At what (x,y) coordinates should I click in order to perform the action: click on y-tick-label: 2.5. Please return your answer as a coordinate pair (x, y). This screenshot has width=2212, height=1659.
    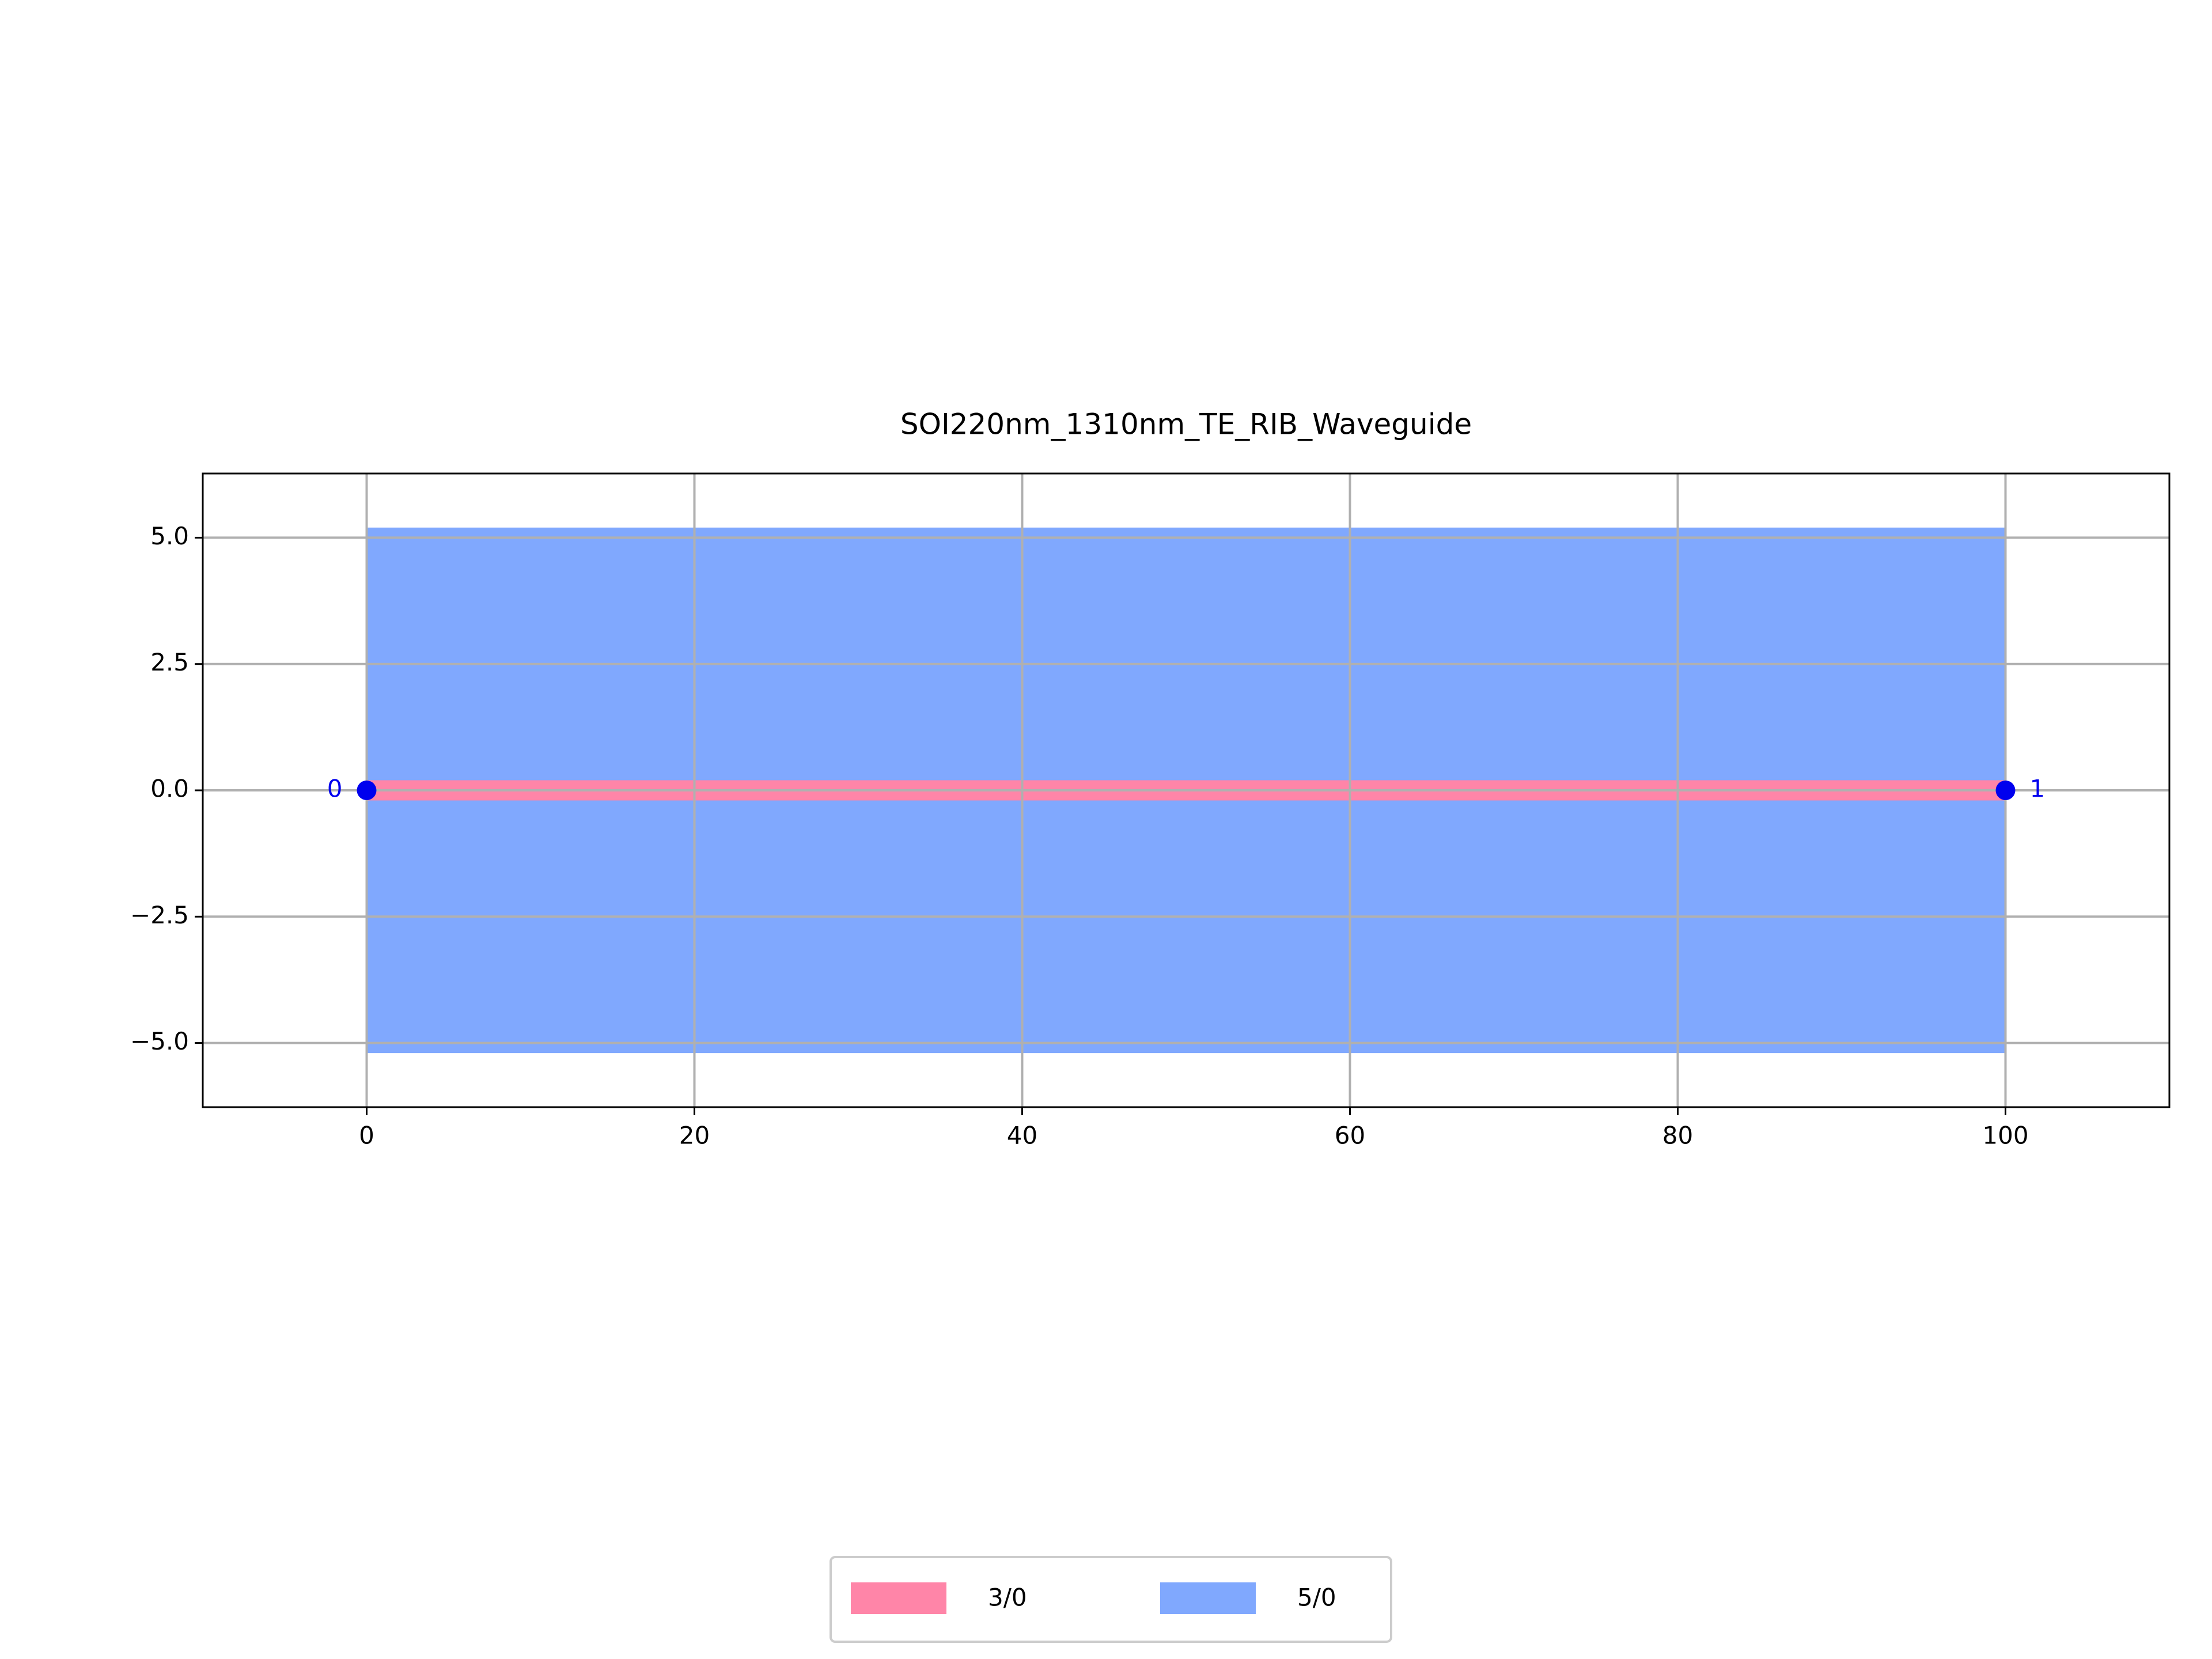
    Looking at the image, I should click on (169, 662).